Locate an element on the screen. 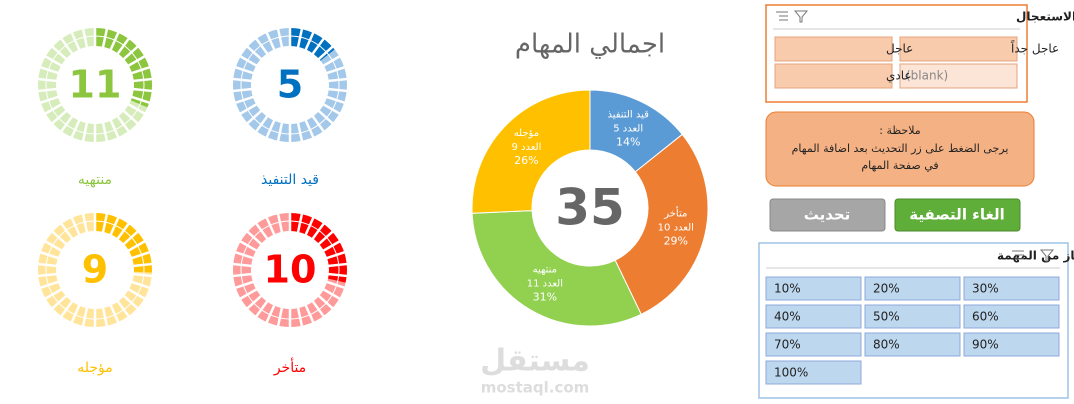 This screenshot has height=404, width=1074. slicer-title: تصفية المهام بحسب نسبة الانجاز من المهمة is located at coordinates (1035, 256).